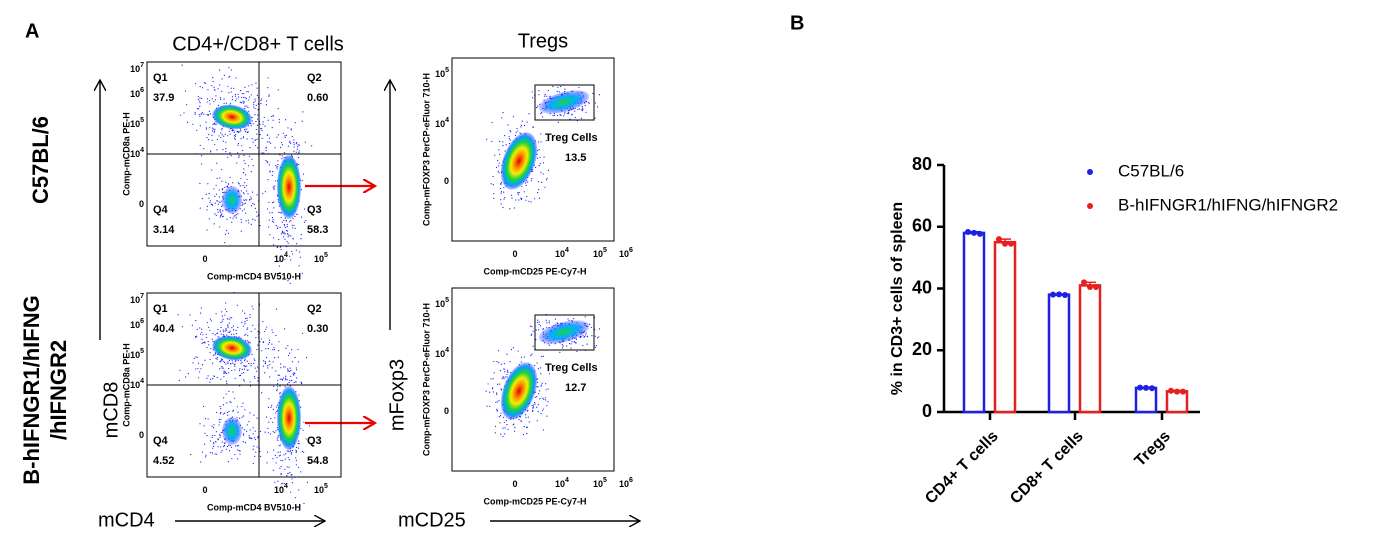 This screenshot has height=553, width=1394. What do you see at coordinates (317, 461) in the screenshot?
I see `quadrant-value: 54.8` at bounding box center [317, 461].